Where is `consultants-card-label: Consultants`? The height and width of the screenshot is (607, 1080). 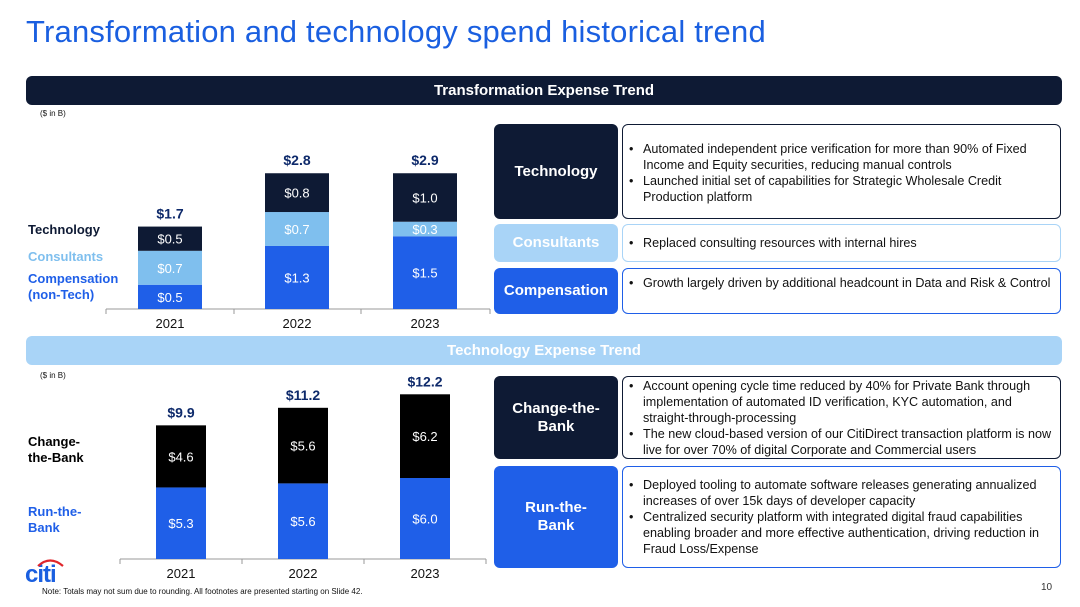 consultants-card-label: Consultants is located at coordinates (556, 243).